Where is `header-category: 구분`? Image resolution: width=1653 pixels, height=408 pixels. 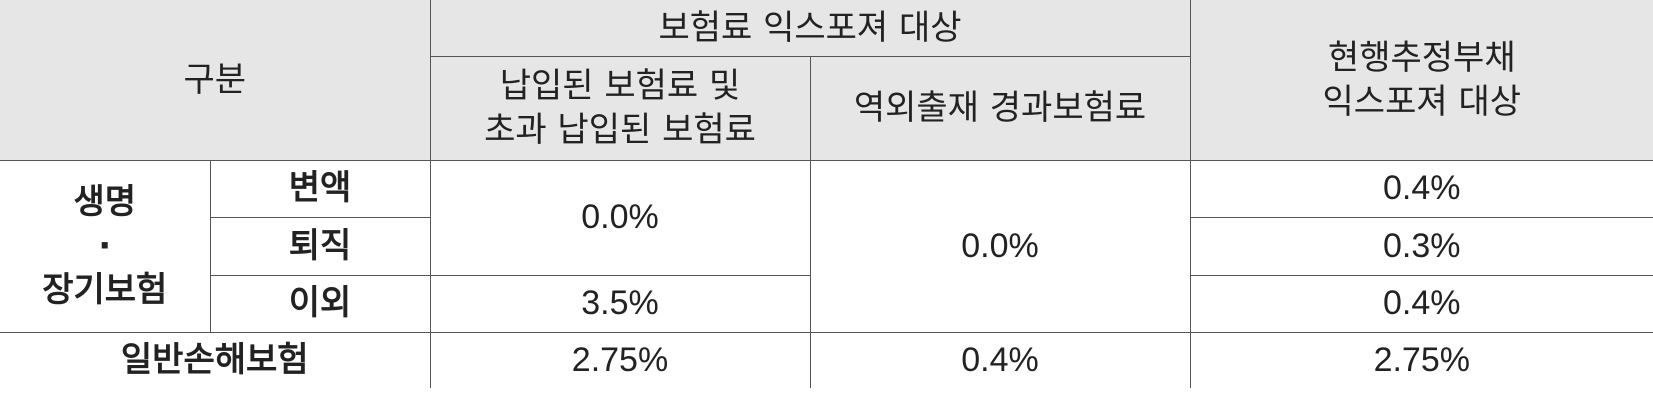
header-category: 구분 is located at coordinates (215, 80).